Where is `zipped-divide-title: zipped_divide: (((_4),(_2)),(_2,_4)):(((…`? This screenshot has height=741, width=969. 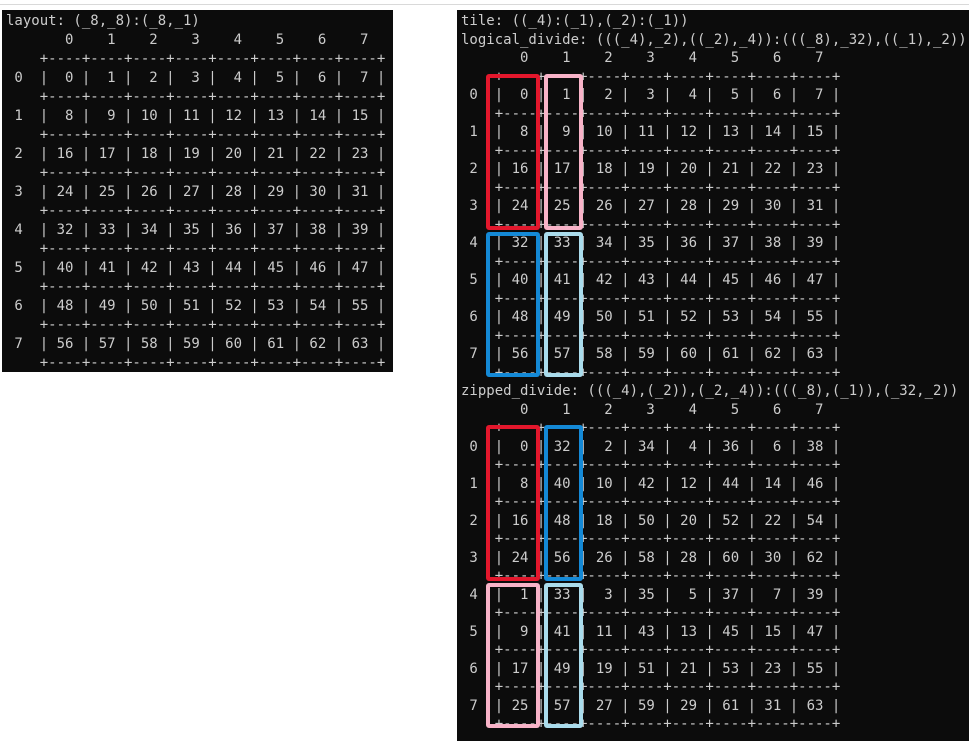 zipped-divide-title: zipped_divide: (((_4),(_2)),(_2,_4)):(((… is located at coordinates (710, 391).